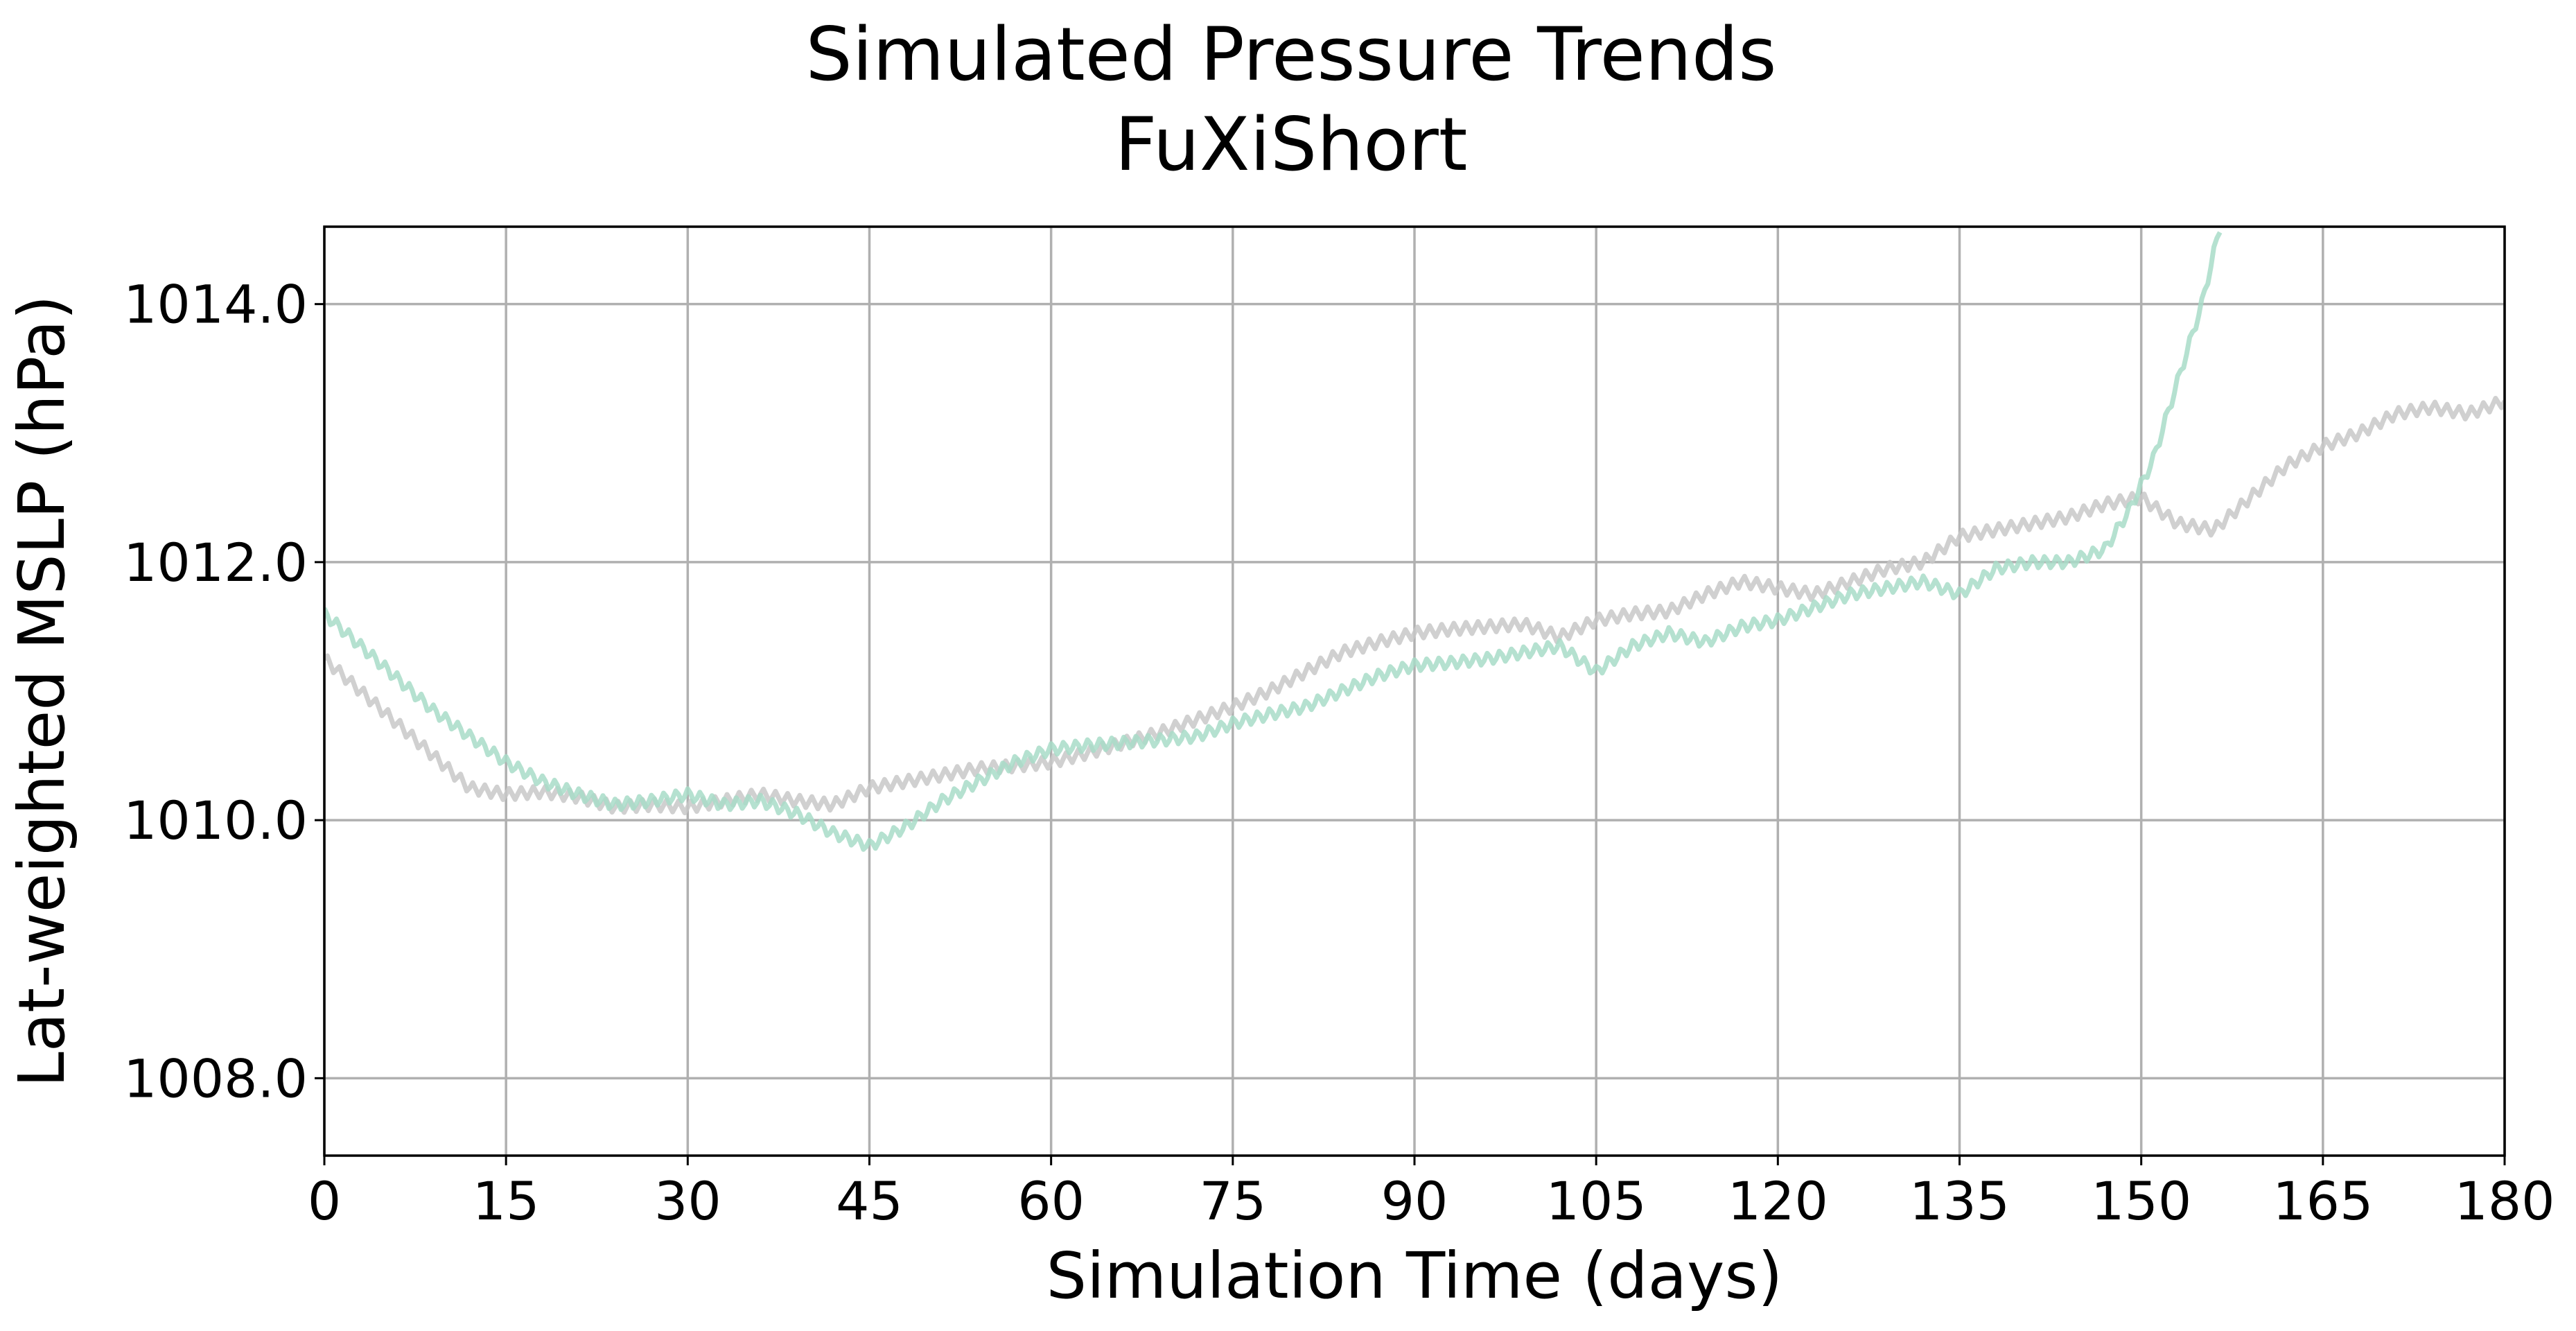 The width and height of the screenshot is (2576, 1331). Describe the element at coordinates (1414, 1276) in the screenshot. I see `x-axis-label: Simulation Time (days)` at that location.